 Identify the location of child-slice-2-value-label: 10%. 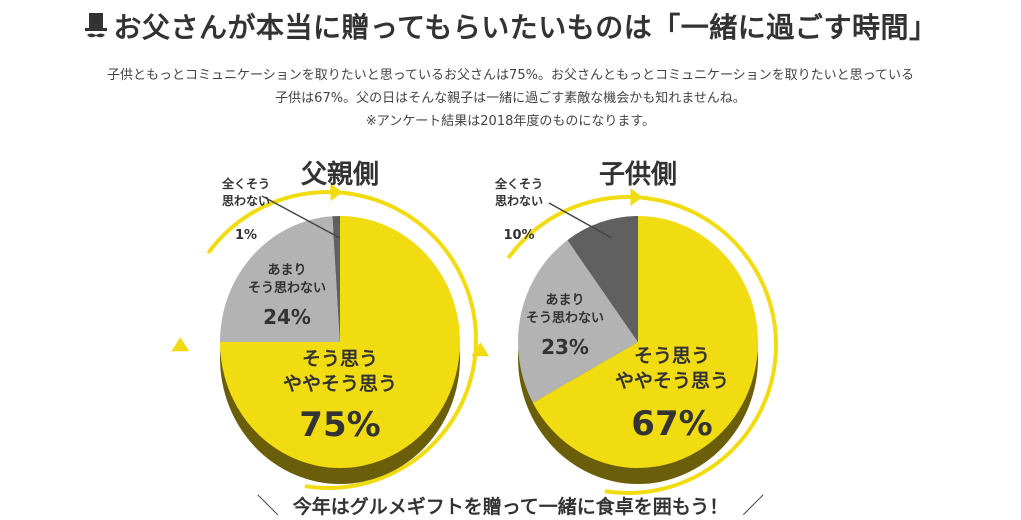
(518, 235).